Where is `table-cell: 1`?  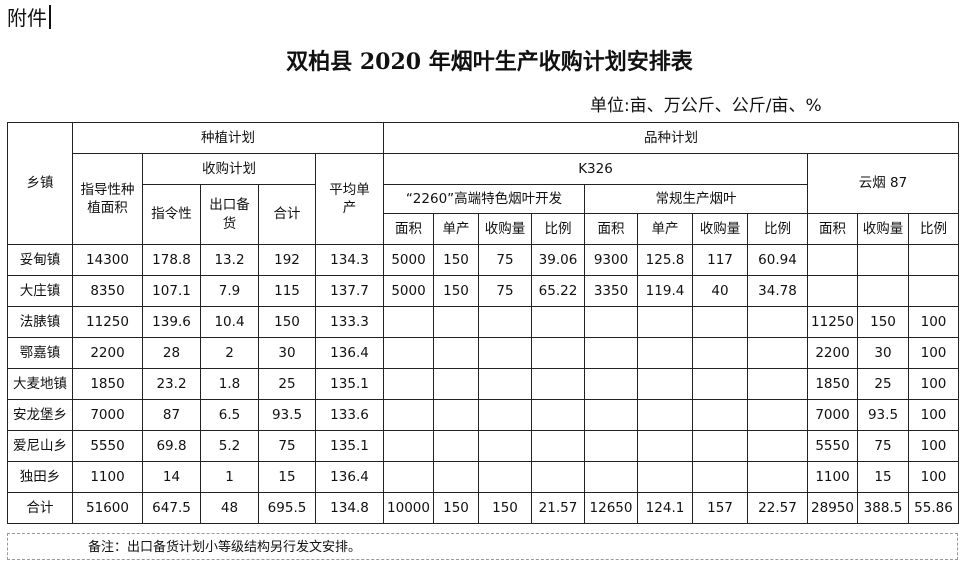 table-cell: 1 is located at coordinates (229, 477).